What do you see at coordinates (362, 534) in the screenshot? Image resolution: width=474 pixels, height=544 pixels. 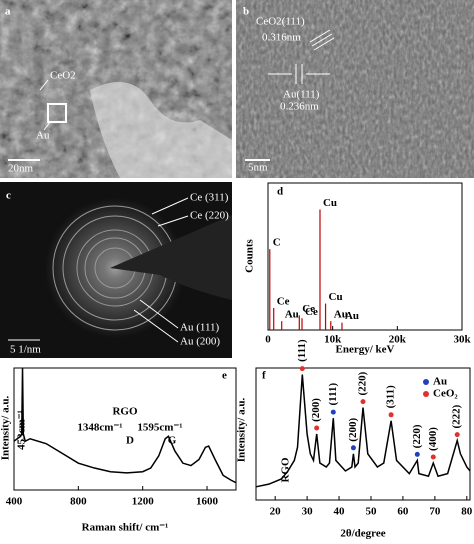 I see `x-axis-label: 2θ/degree` at bounding box center [362, 534].